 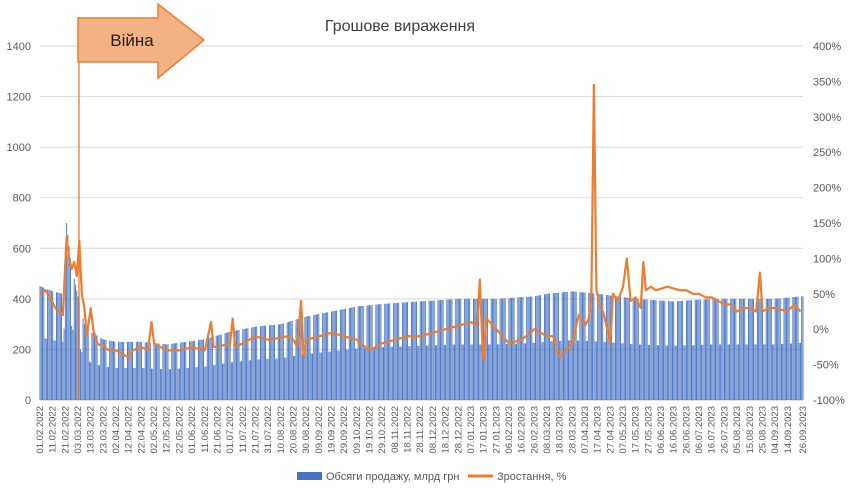 I want to click on x-tick-label: 21.02.2022, so click(x=65, y=430).